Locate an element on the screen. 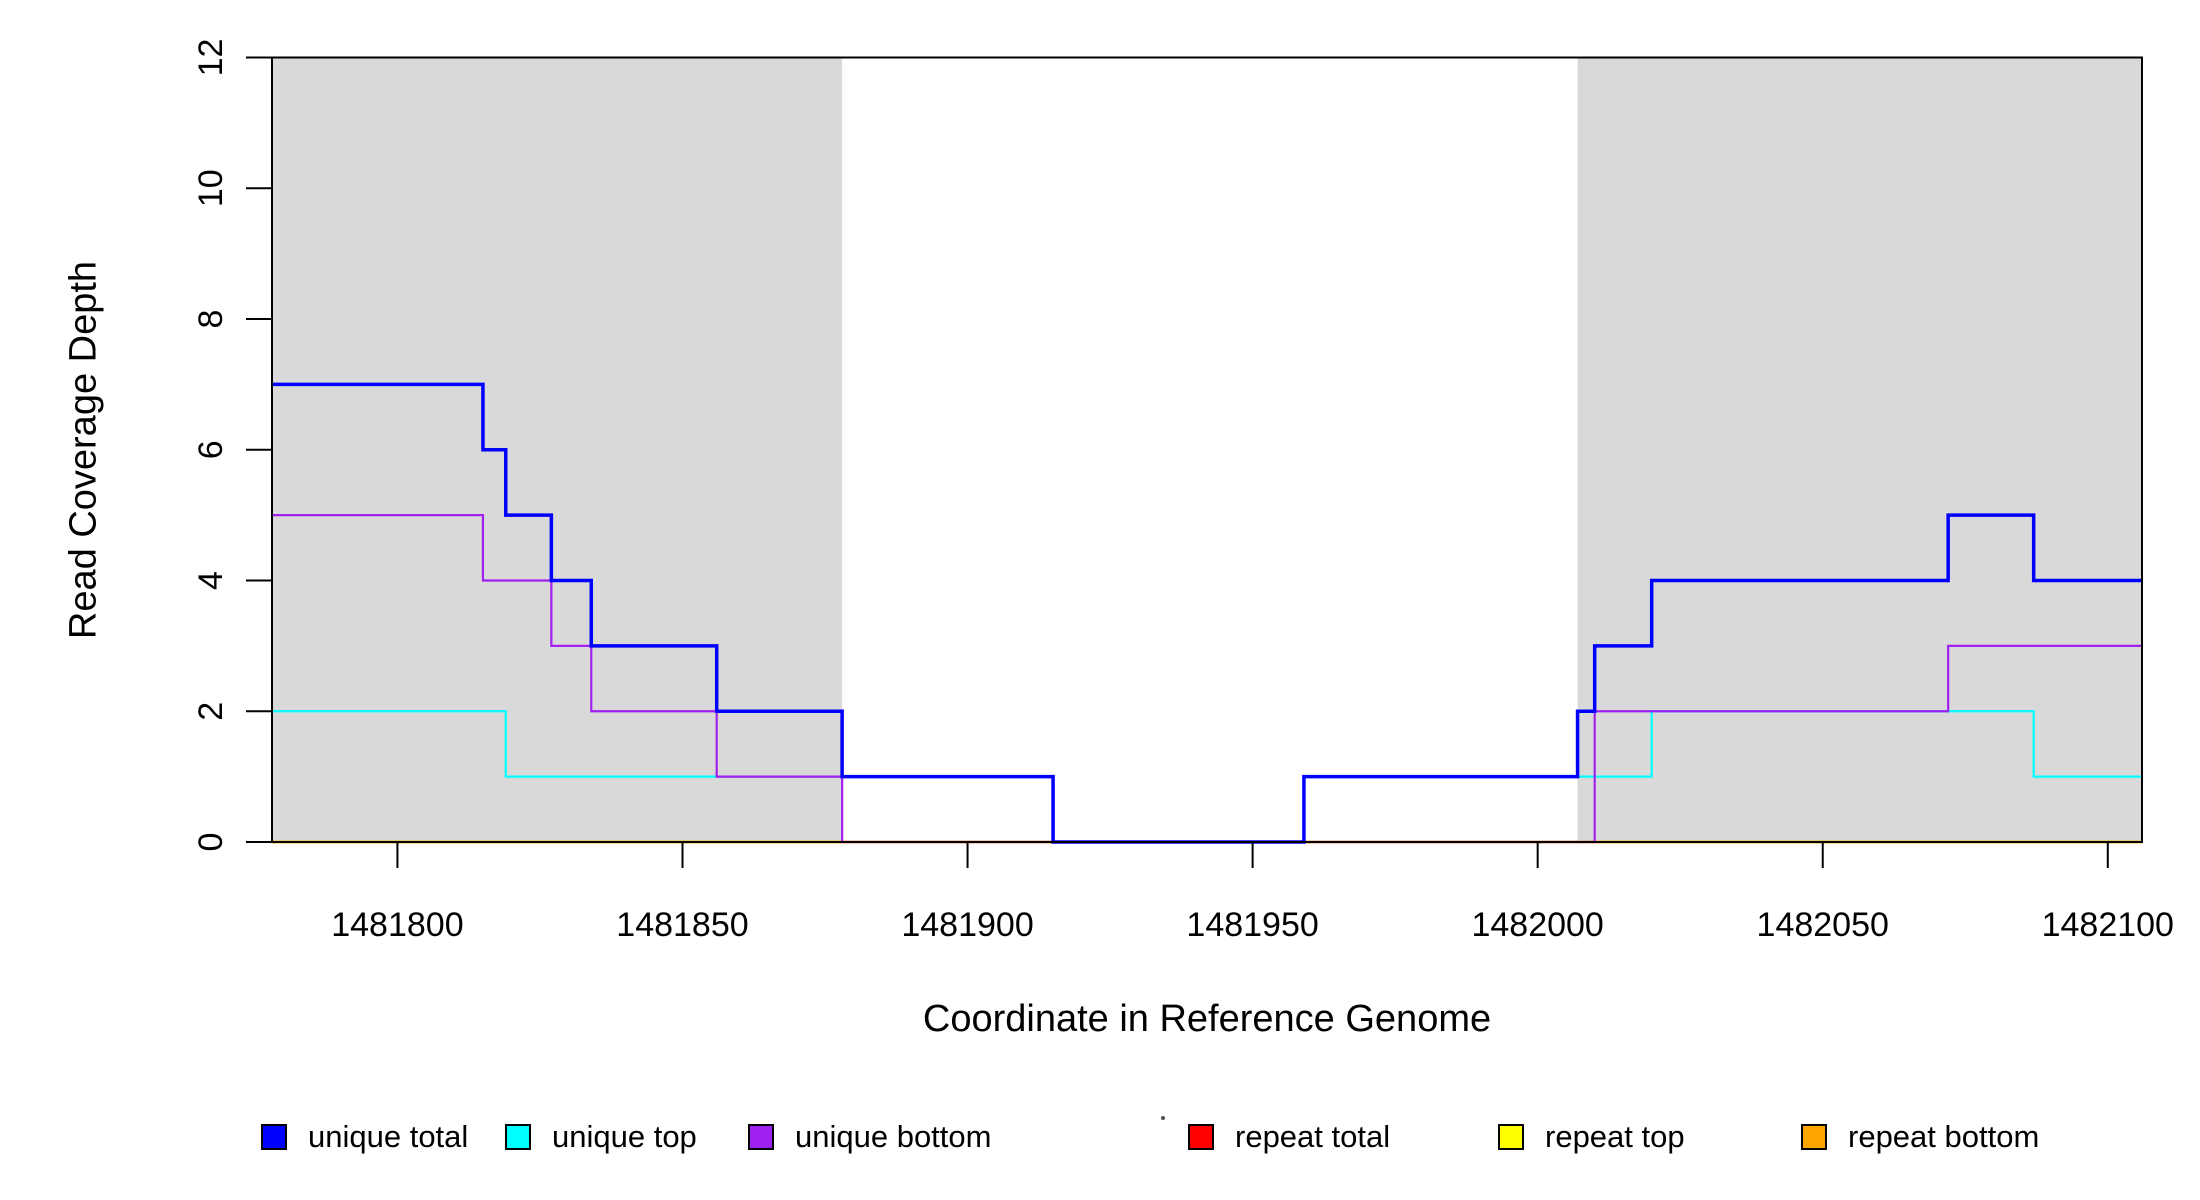 The width and height of the screenshot is (2200, 1200). x-axis-title: Coordinate in Reference Genome is located at coordinates (1207, 1019).